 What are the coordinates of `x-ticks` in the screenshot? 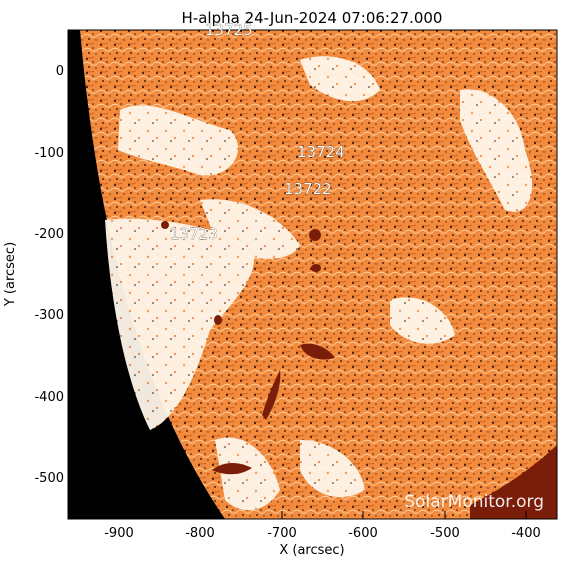 It's located at (322, 515).